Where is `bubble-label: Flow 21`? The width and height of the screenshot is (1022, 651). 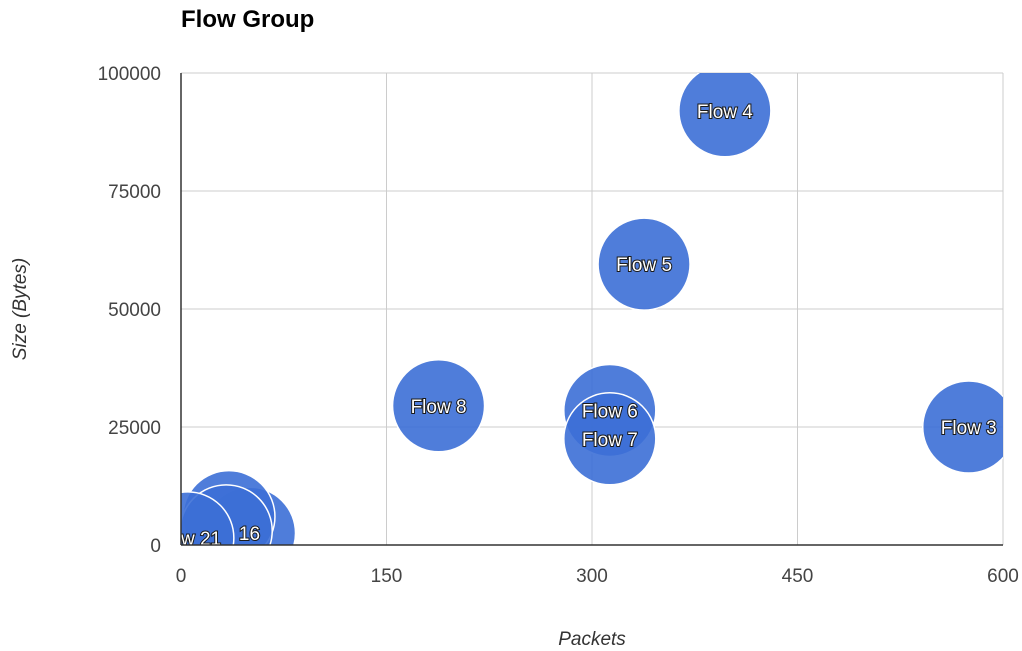 bubble-label: Flow 21 is located at coordinates (188, 539).